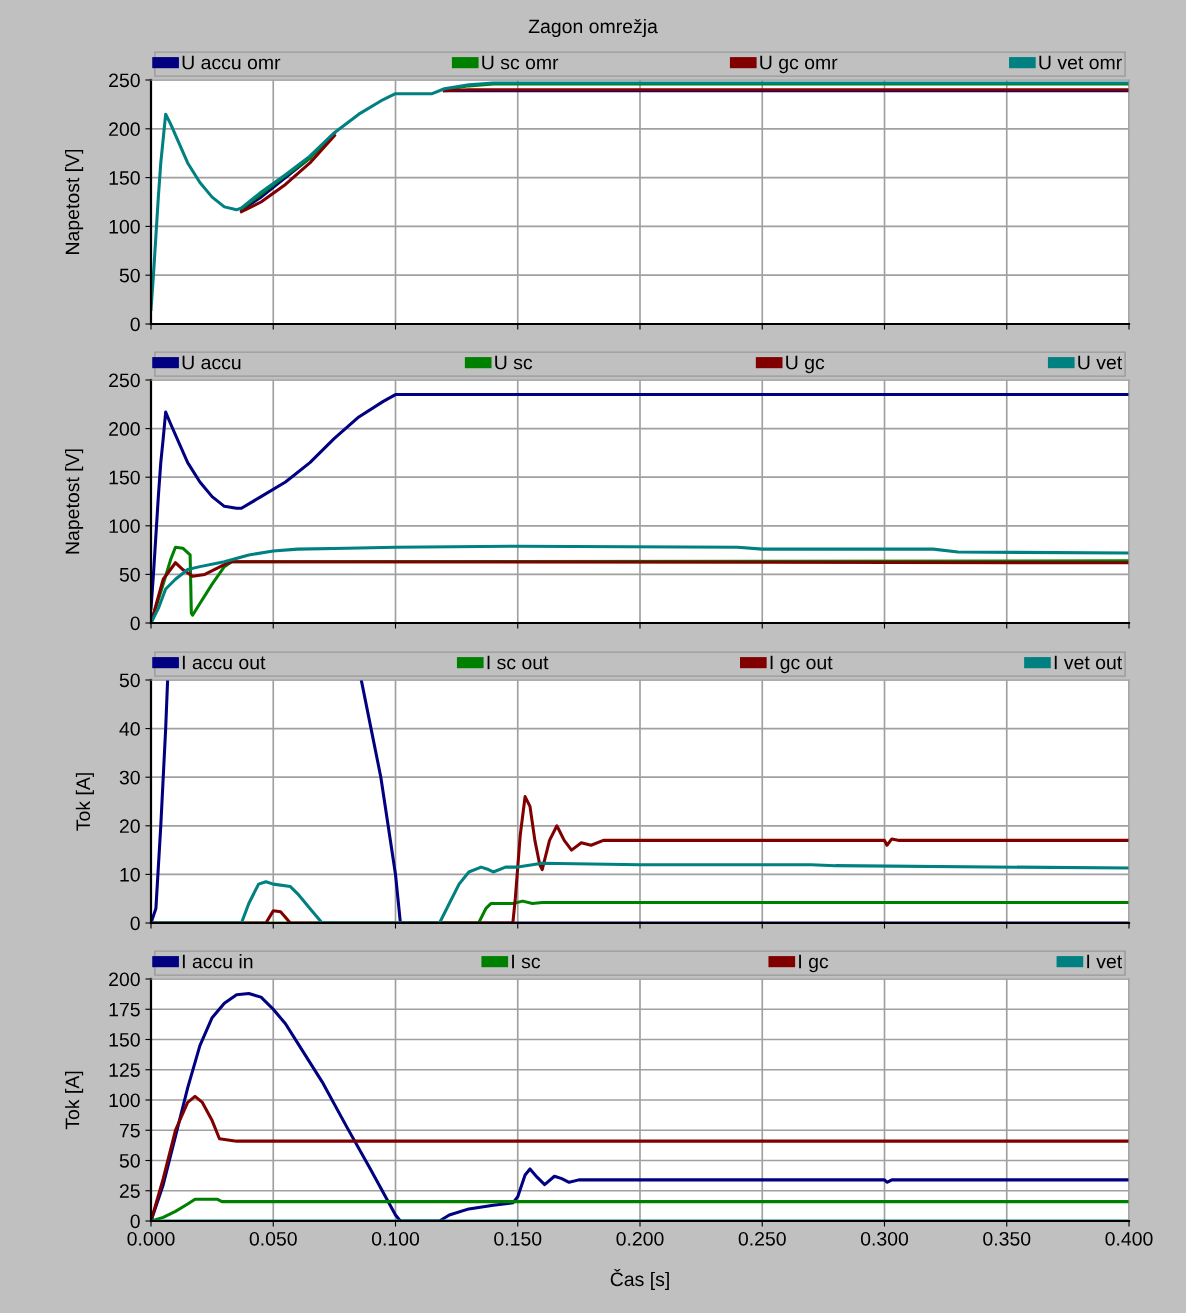  I want to click on legend-label: U vet omr, so click(1080, 62).